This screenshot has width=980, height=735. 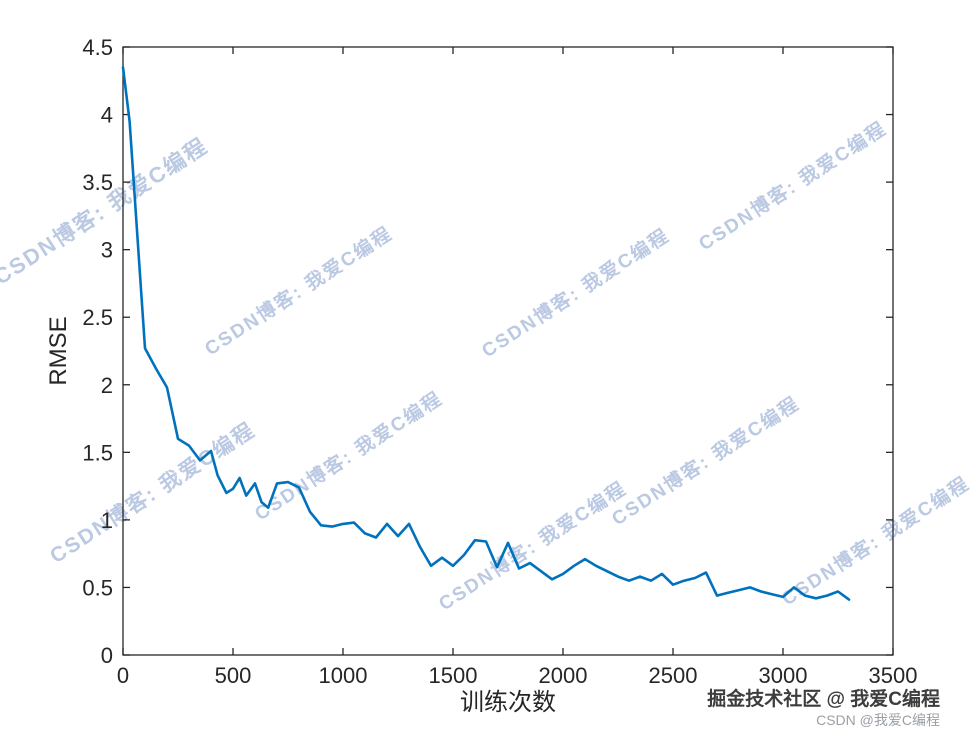 What do you see at coordinates (97, 182) in the screenshot?
I see `y-tick-label: 3.5` at bounding box center [97, 182].